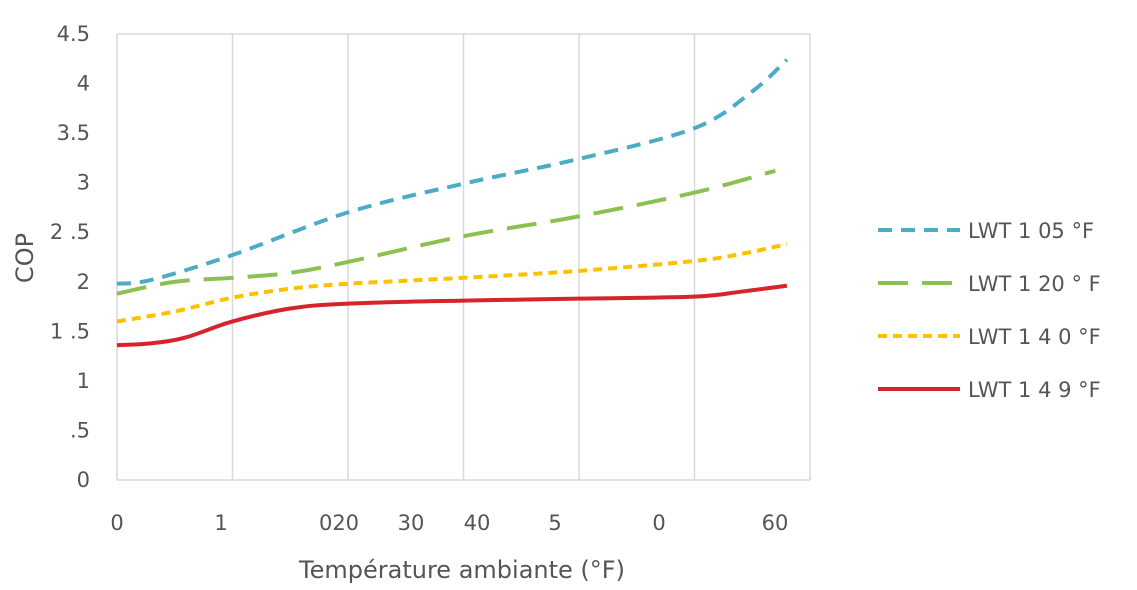  What do you see at coordinates (220, 523) in the screenshot?
I see `x-tick-label: 1` at bounding box center [220, 523].